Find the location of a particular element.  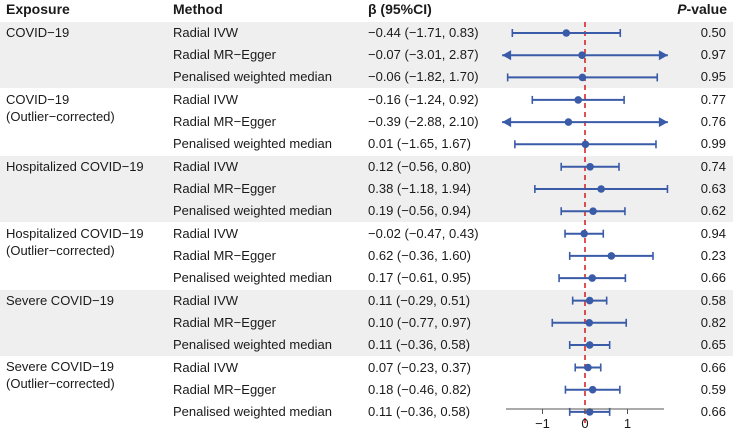

beta-ci-cell: 0.10 (−0.77, 0.97) is located at coordinates (419, 322).